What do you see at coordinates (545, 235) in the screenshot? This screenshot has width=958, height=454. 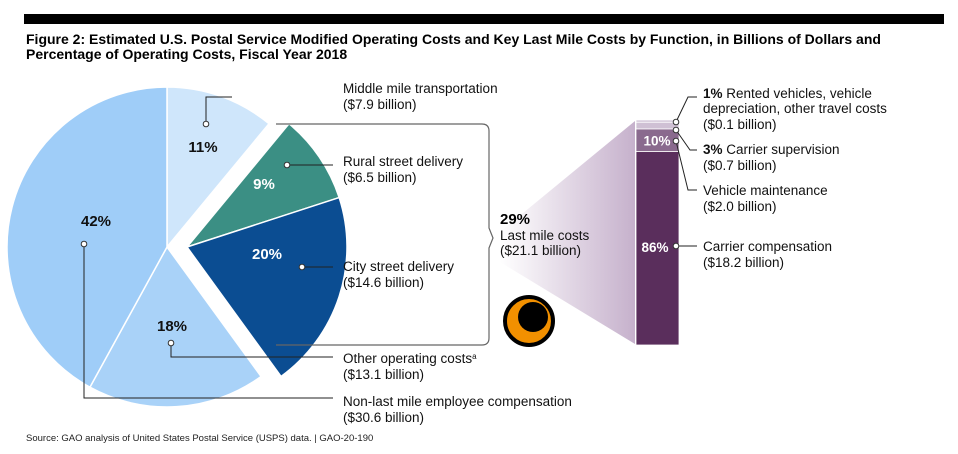 I see `last-mile-label: Last mile costs` at bounding box center [545, 235].